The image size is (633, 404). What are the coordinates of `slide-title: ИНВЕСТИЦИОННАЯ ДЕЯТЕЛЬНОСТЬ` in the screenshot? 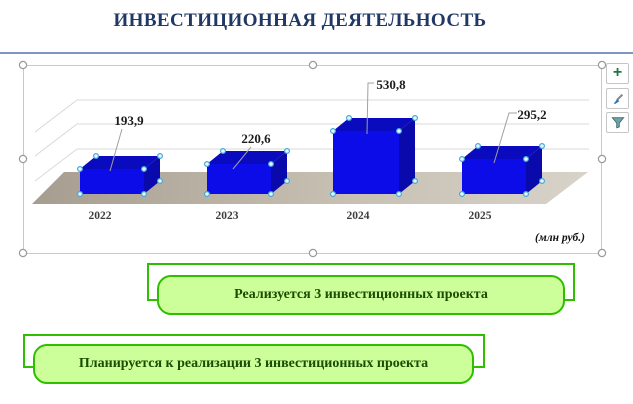 It's located at (300, 20).